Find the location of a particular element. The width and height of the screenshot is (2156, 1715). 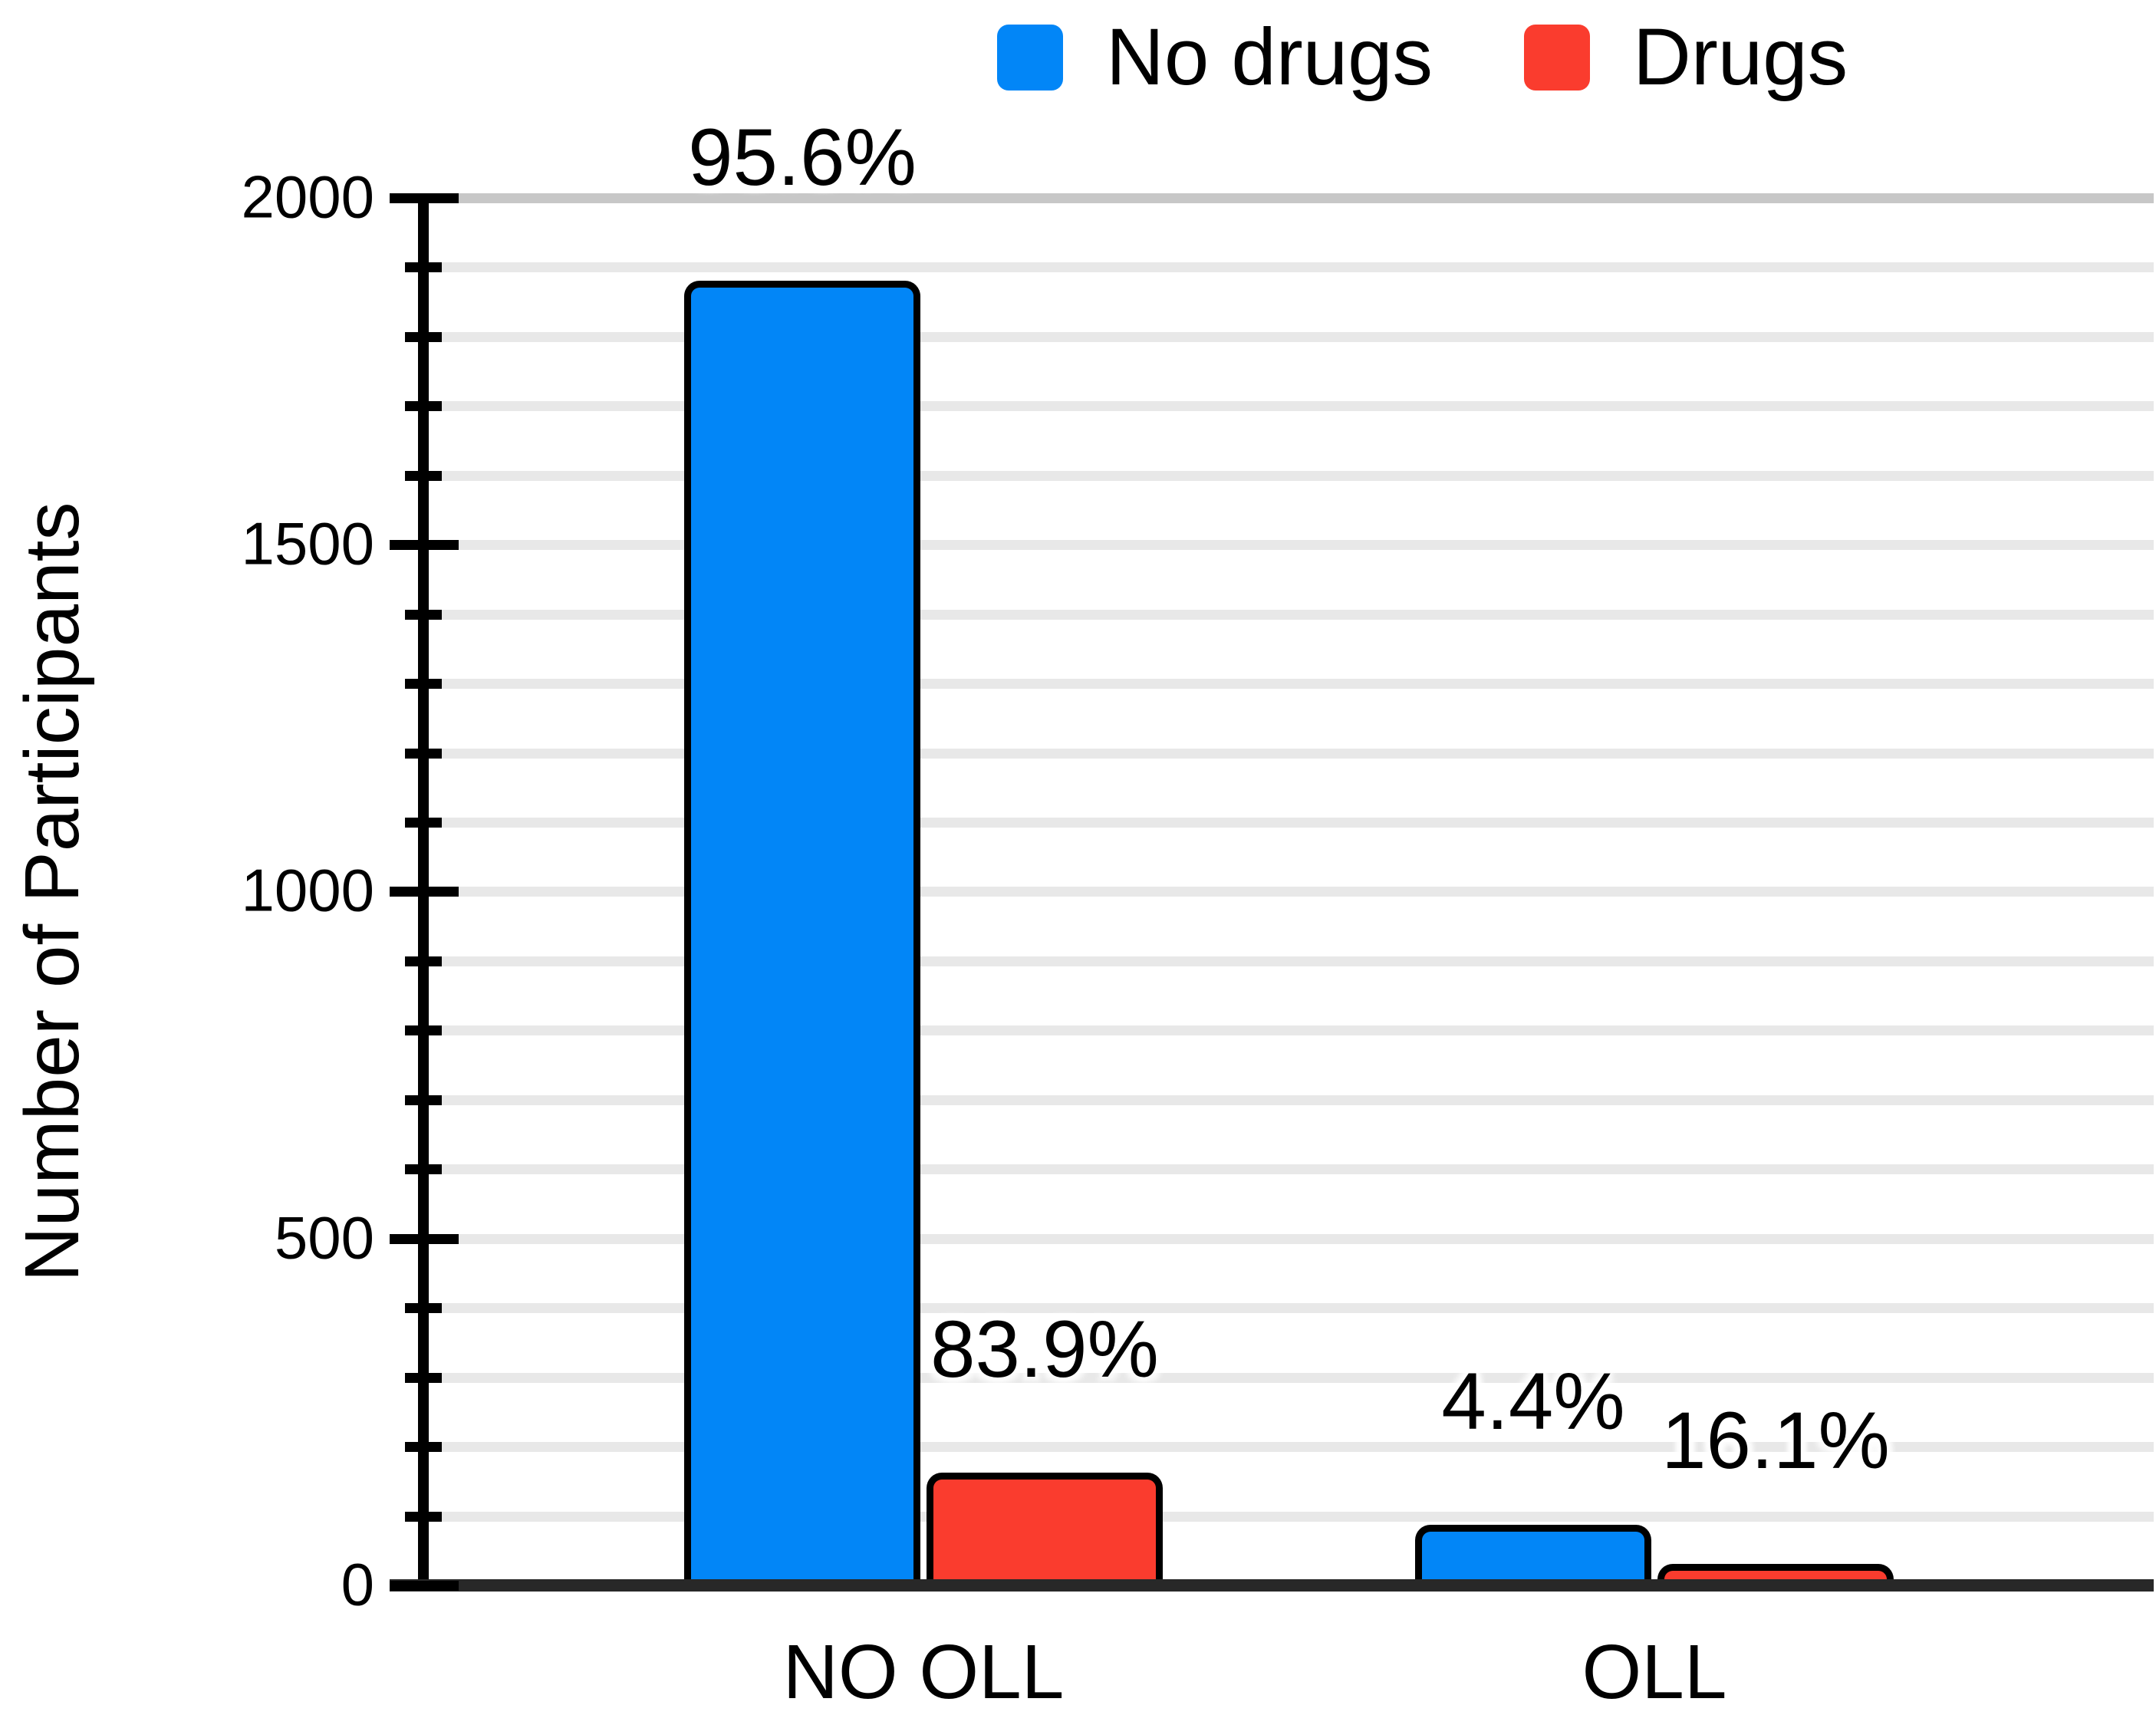

percent-label-no-drugs-oll: 4.4% is located at coordinates (1533, 1402).